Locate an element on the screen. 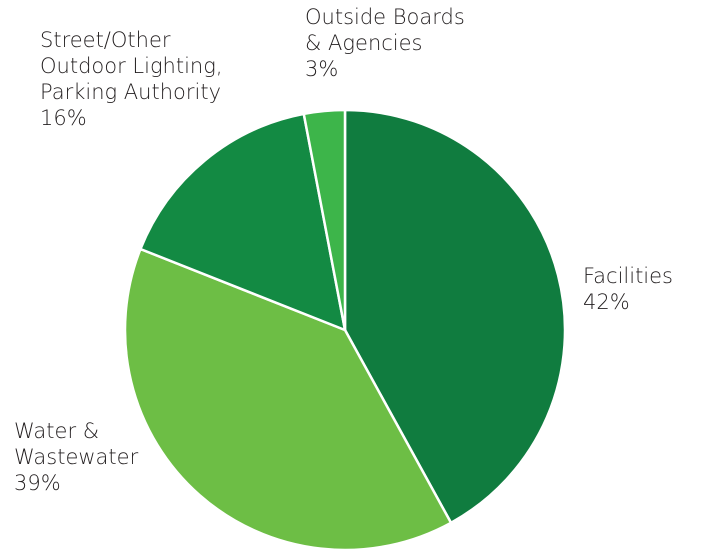 The image size is (702, 550). category-label: Water & Wastewater is located at coordinates (76, 444).